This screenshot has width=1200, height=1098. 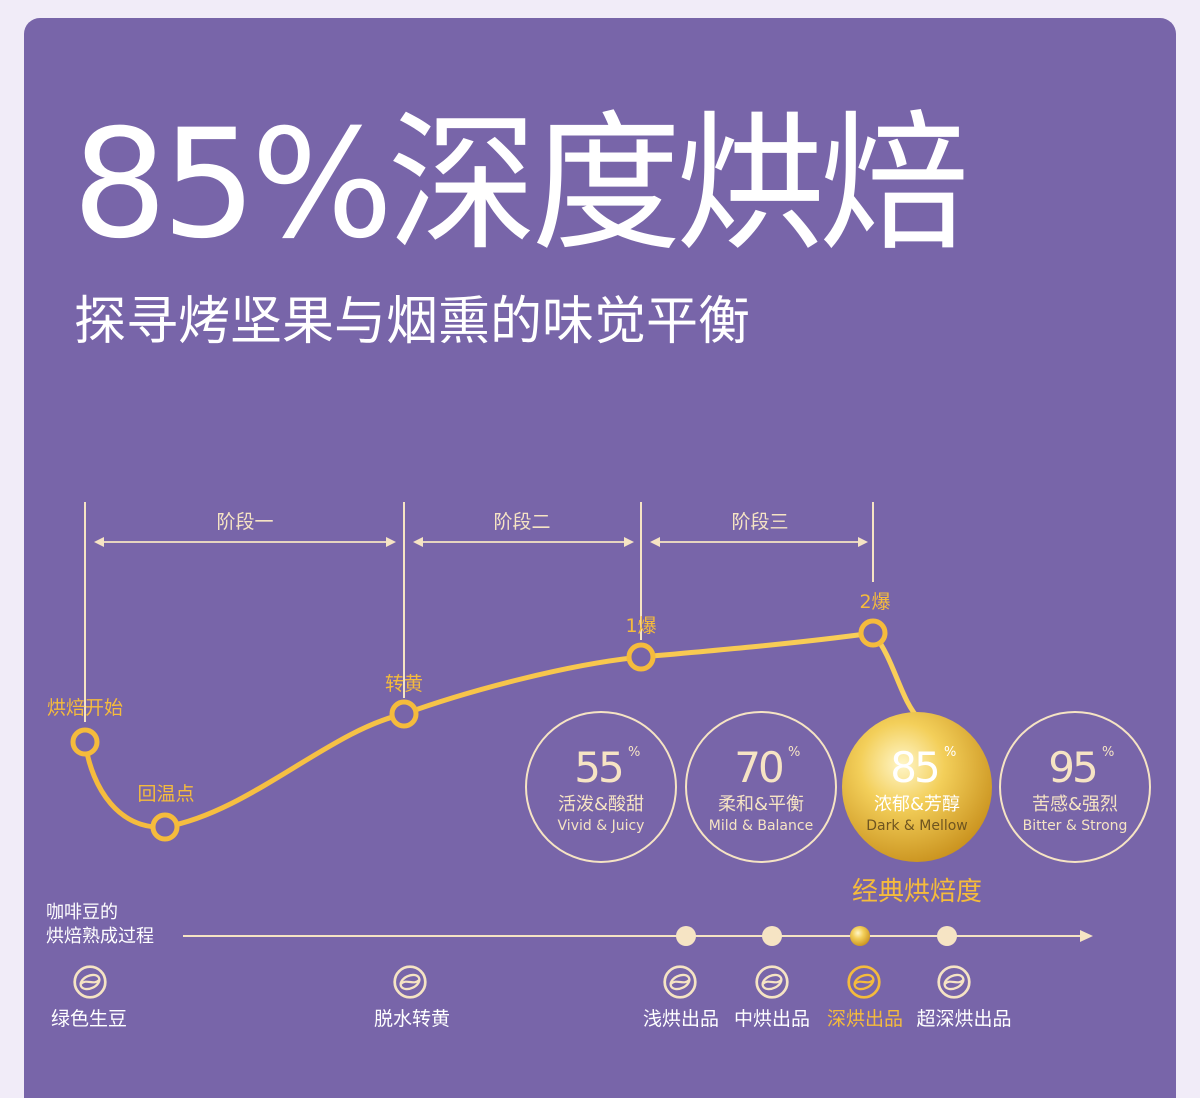 I want to click on roast-level-85: 85 % 浓郁&芳醇 Dark & Mellow, so click(x=917, y=787).